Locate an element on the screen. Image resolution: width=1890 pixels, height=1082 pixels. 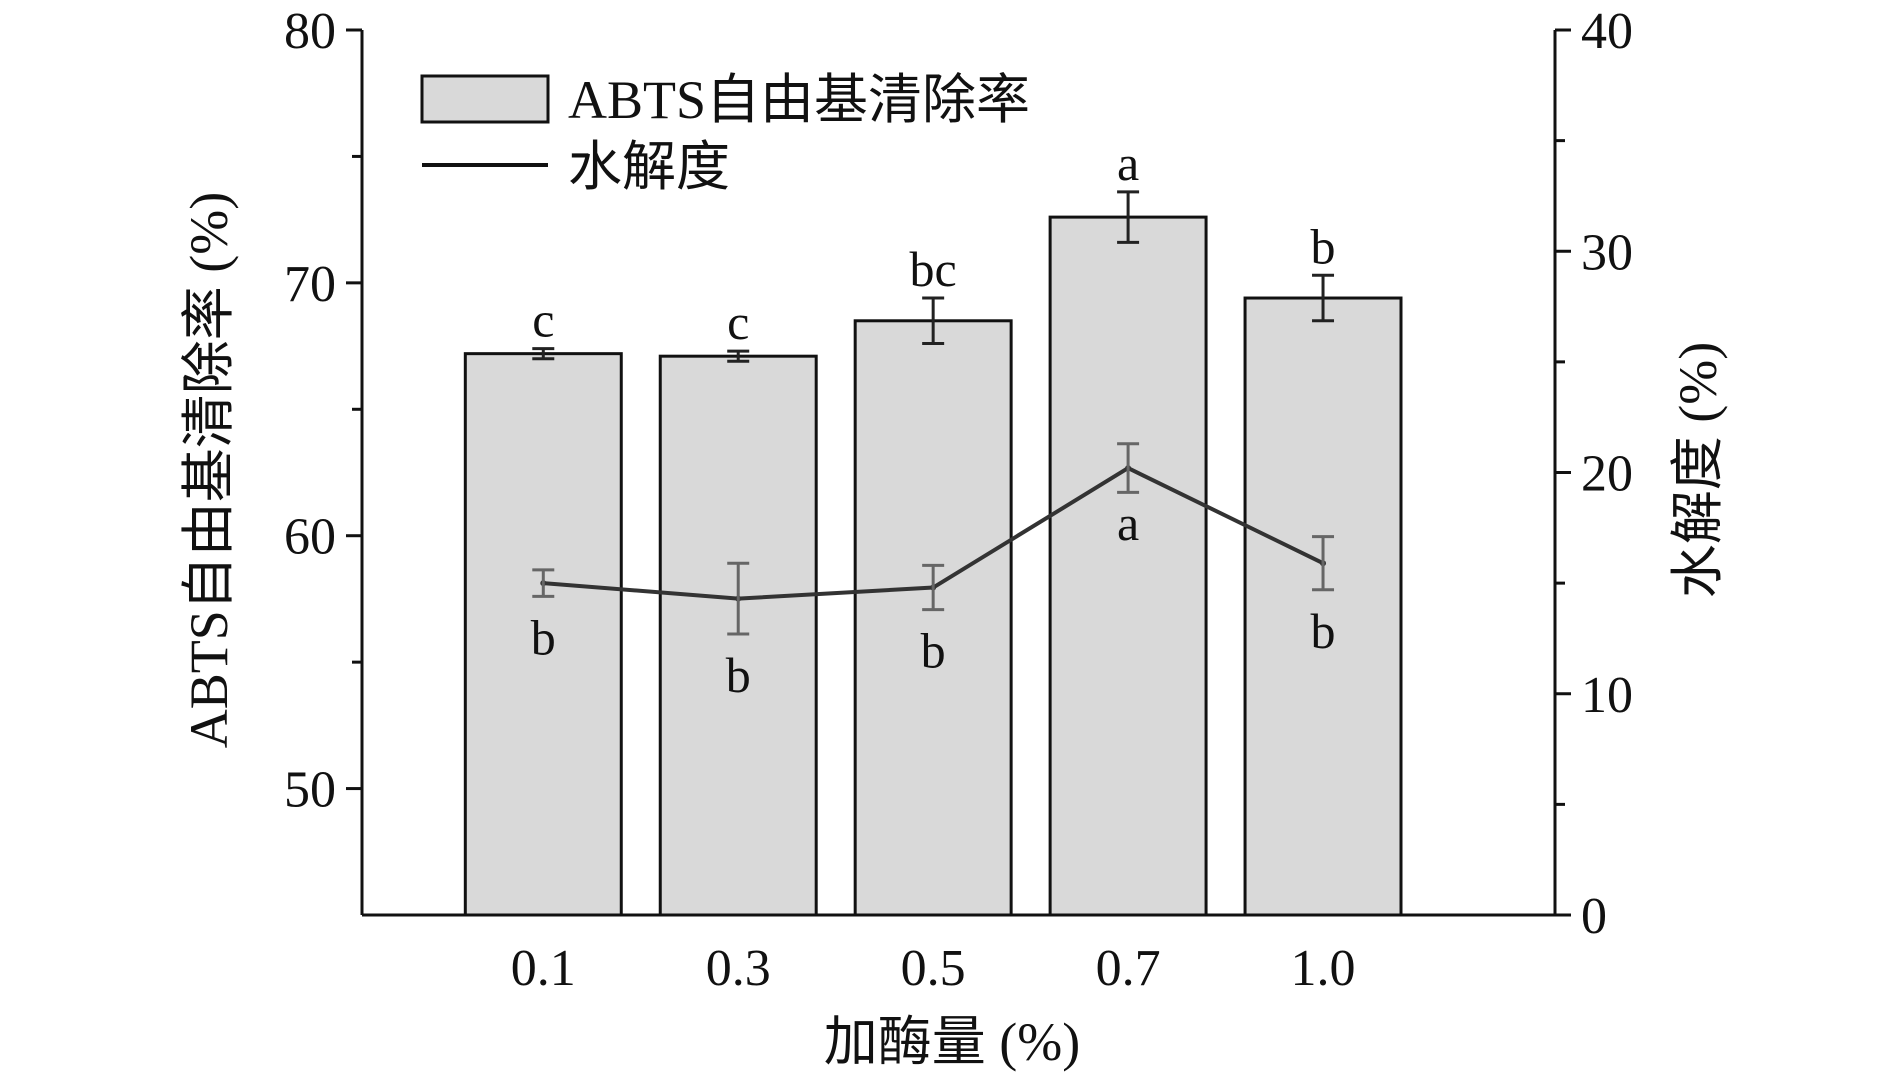
y-axis-left-title: ABTS自由基清除率 (%) is located at coordinates (209, 470).